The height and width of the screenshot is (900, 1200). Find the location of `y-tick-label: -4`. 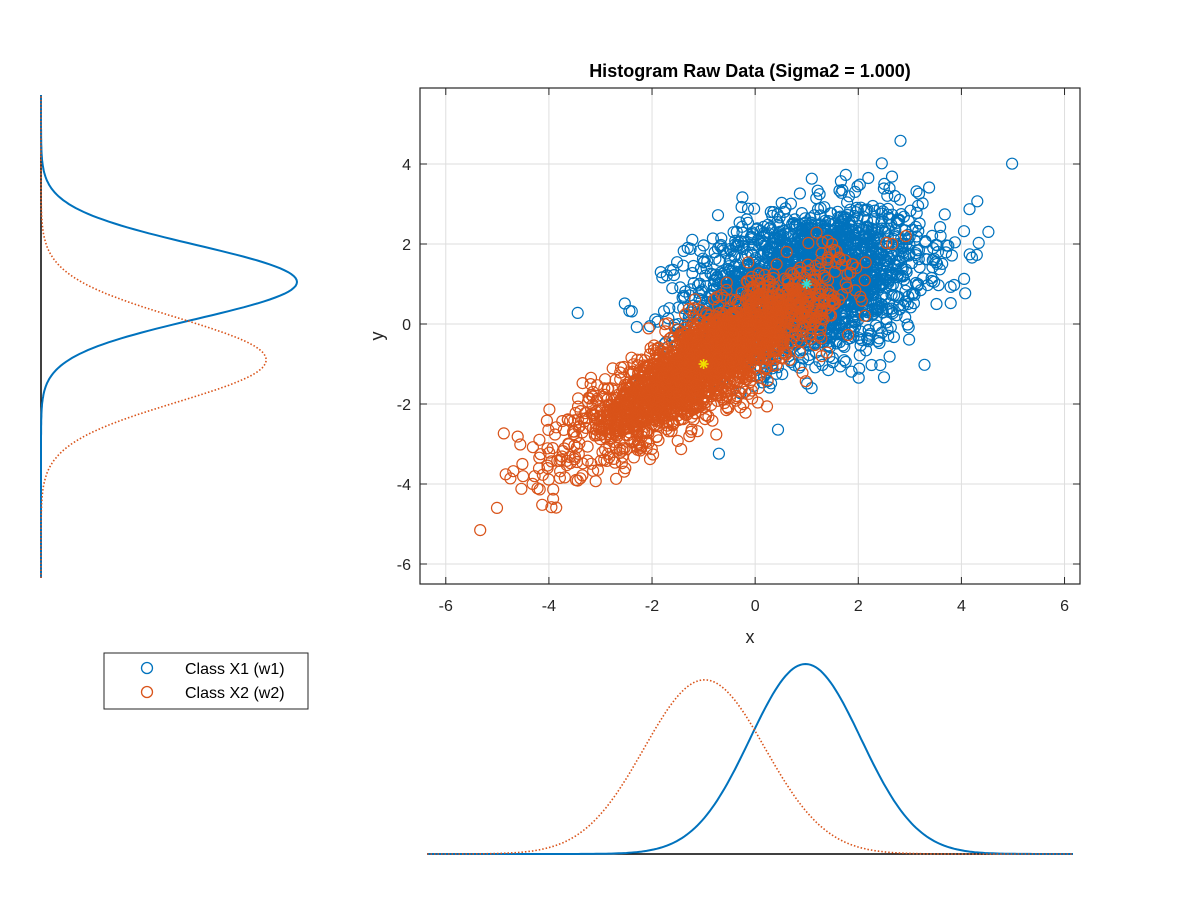

y-tick-label: -4 is located at coordinates (404, 485).